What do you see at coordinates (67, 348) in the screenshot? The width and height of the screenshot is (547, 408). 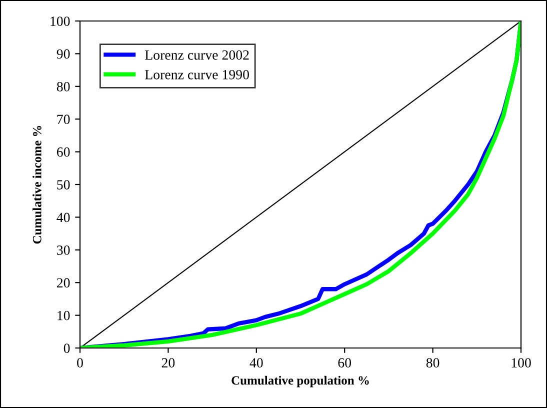 I see `y-tick-label: 0` at bounding box center [67, 348].